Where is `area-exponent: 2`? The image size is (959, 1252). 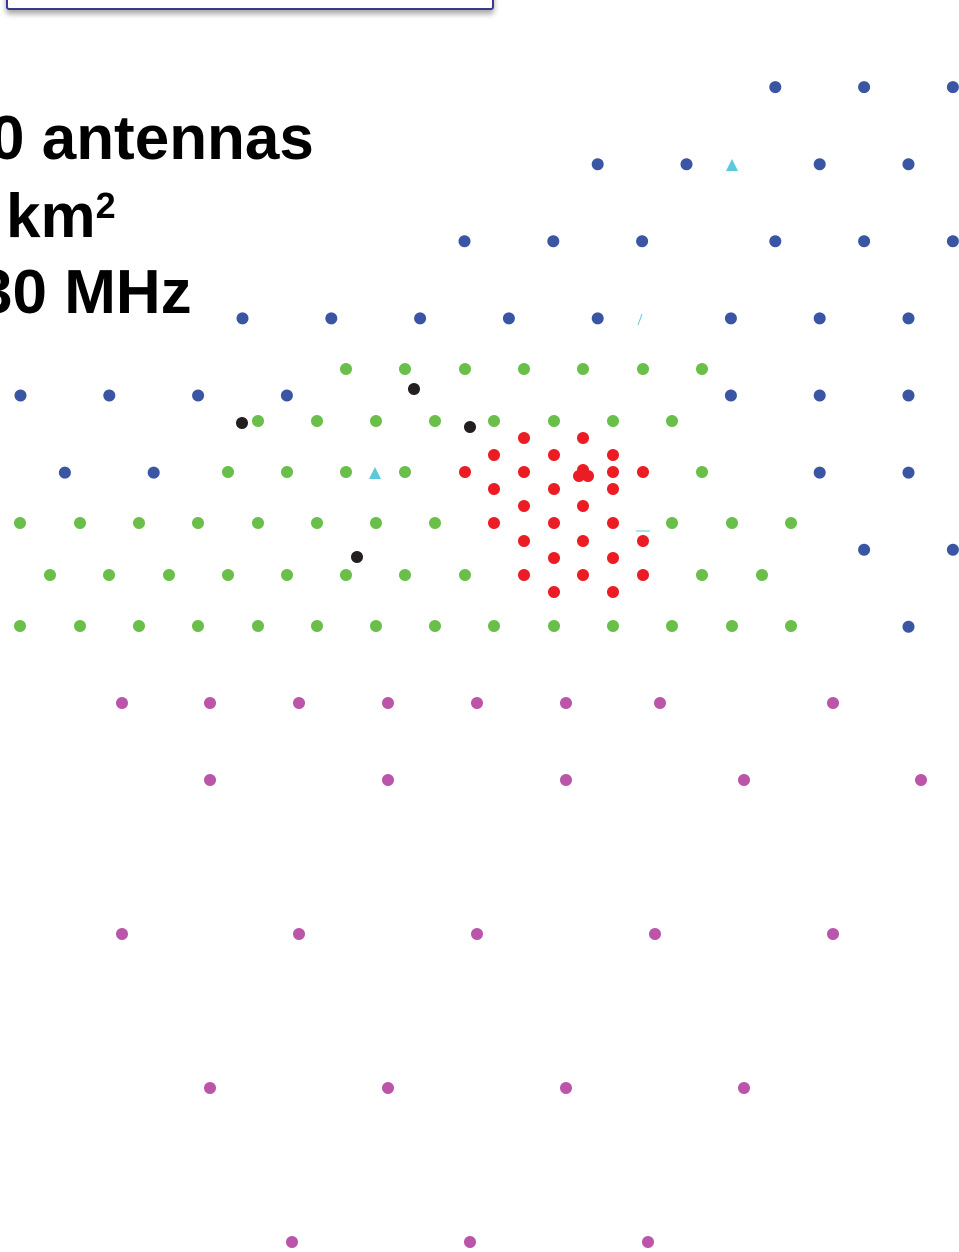 area-exponent: 2 is located at coordinates (105, 205).